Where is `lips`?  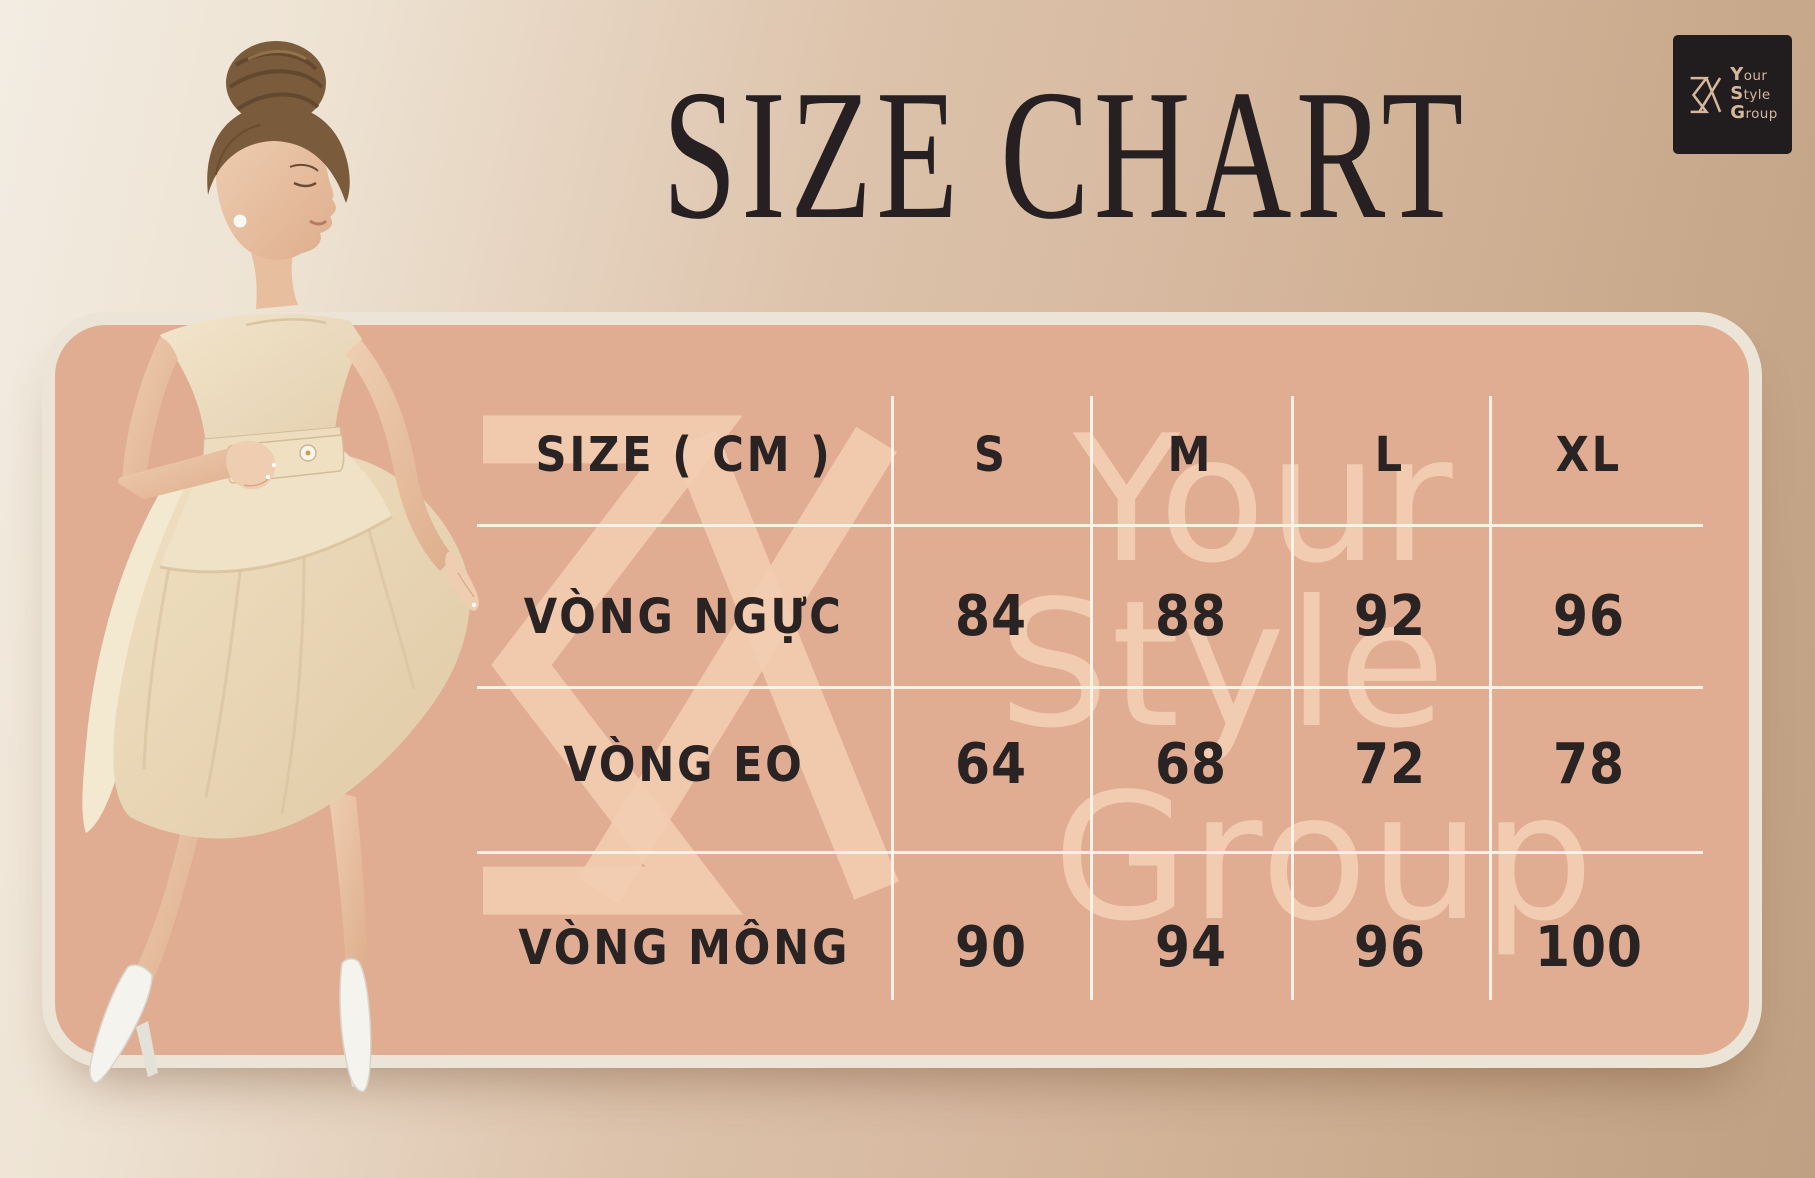
lips is located at coordinates (318, 222).